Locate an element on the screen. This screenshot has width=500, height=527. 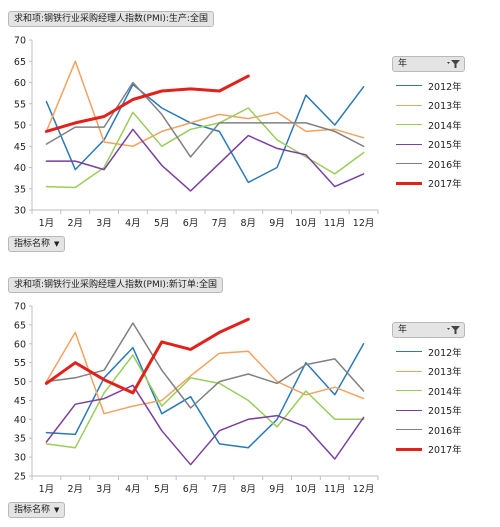
y-tick-label: 40 is located at coordinates (20, 168).